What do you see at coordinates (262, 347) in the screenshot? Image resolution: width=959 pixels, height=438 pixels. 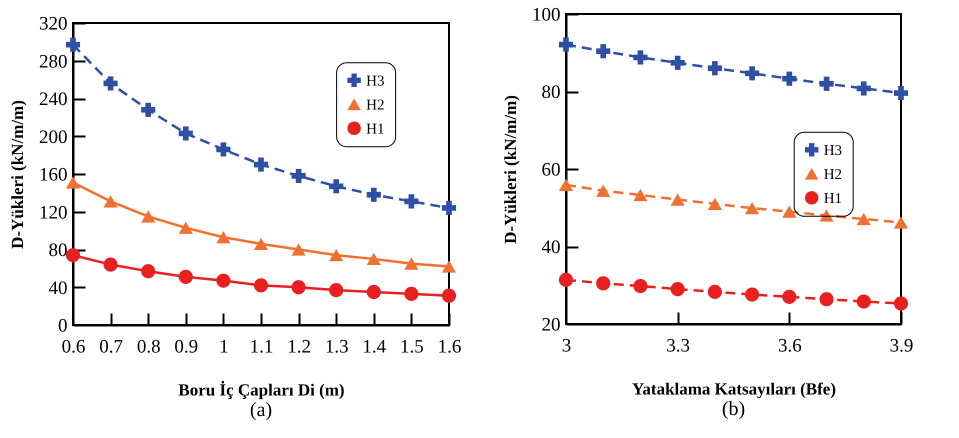 I see `x-tick-label: 1.1` at bounding box center [262, 347].